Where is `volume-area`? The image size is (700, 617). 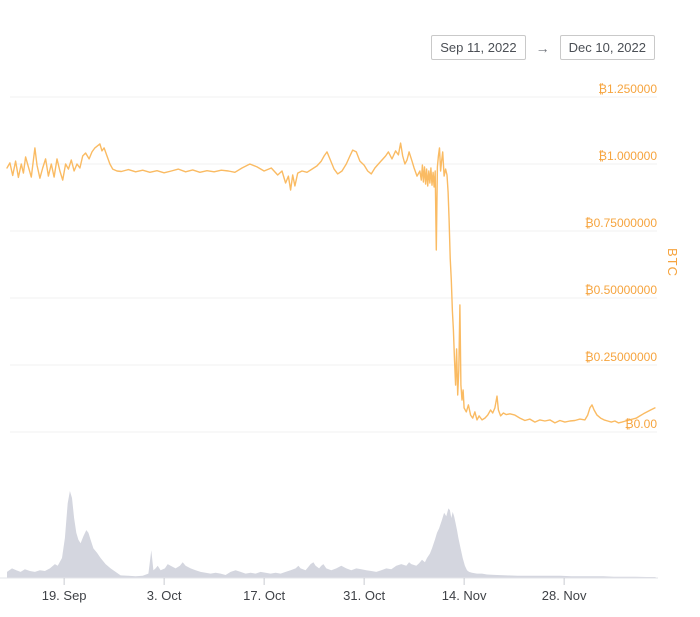
volume-area is located at coordinates (331, 534).